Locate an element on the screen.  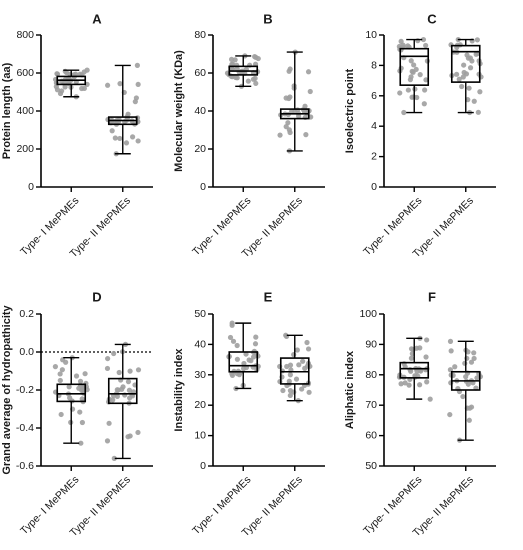
y-axis-label: Instability index is located at coordinates (179, 390).